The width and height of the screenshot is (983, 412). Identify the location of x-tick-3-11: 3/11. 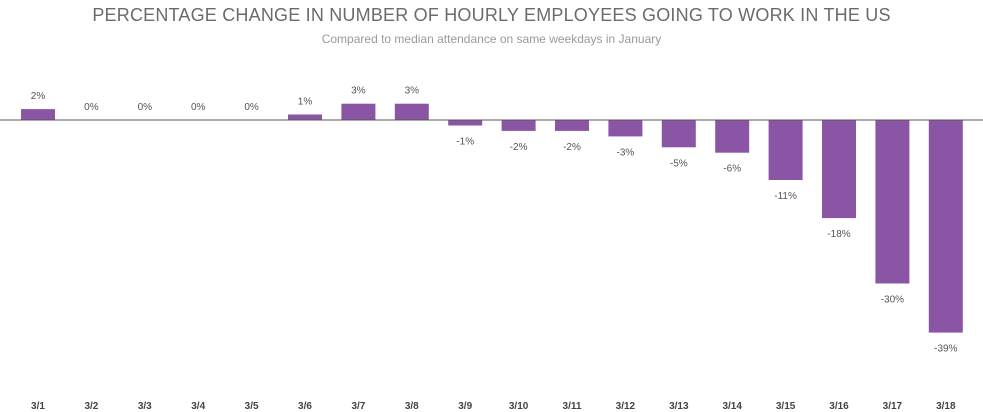
(572, 406).